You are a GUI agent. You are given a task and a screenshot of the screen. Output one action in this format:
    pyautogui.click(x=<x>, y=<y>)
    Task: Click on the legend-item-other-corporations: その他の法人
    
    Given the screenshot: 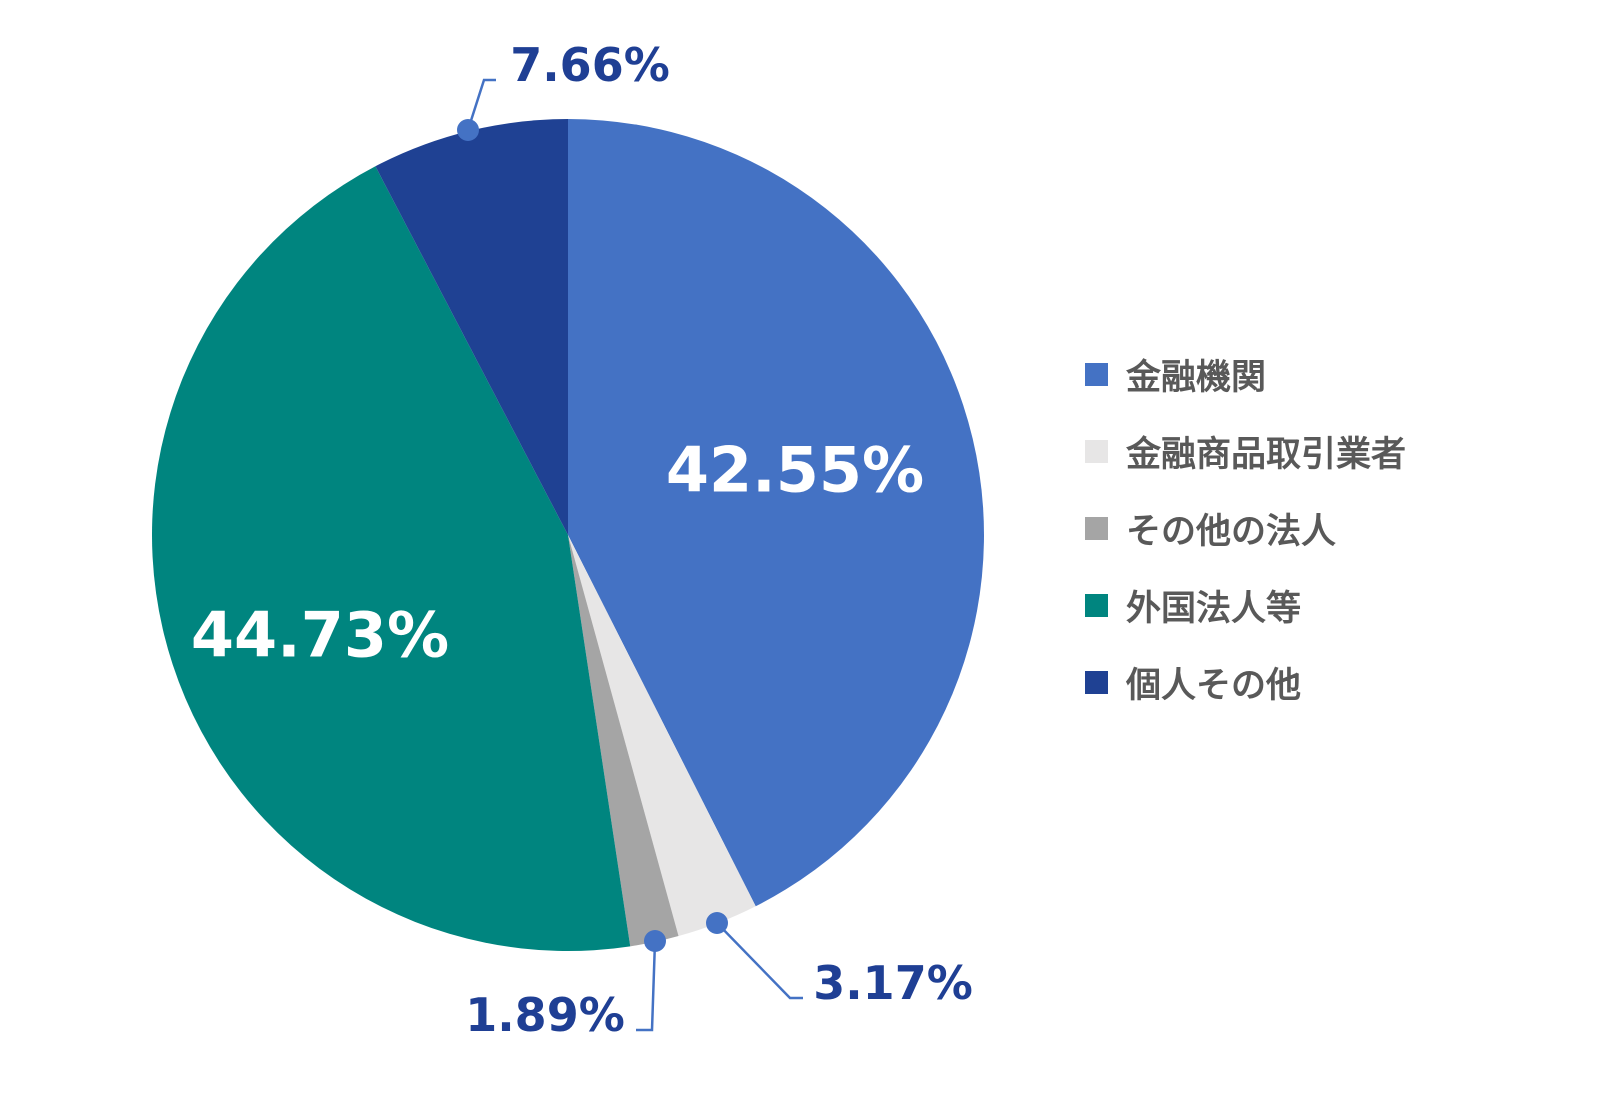 What is the action you would take?
    pyautogui.click(x=1245, y=528)
    